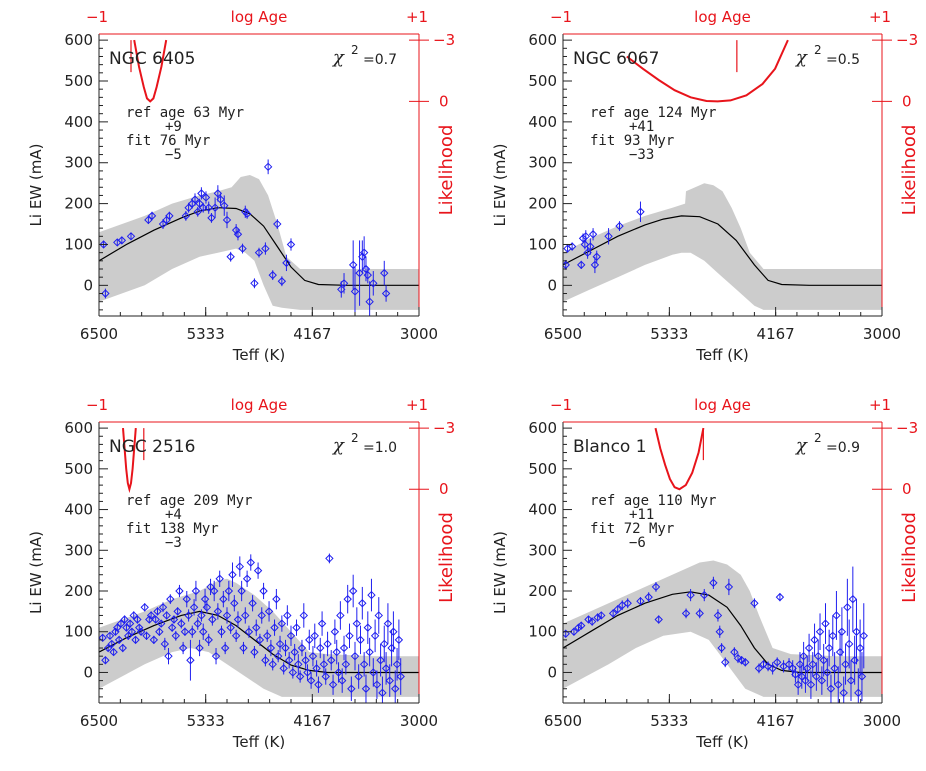 The height and width of the screenshot is (771, 926). I want to click on fit-error-plus: +41, so click(641, 127).